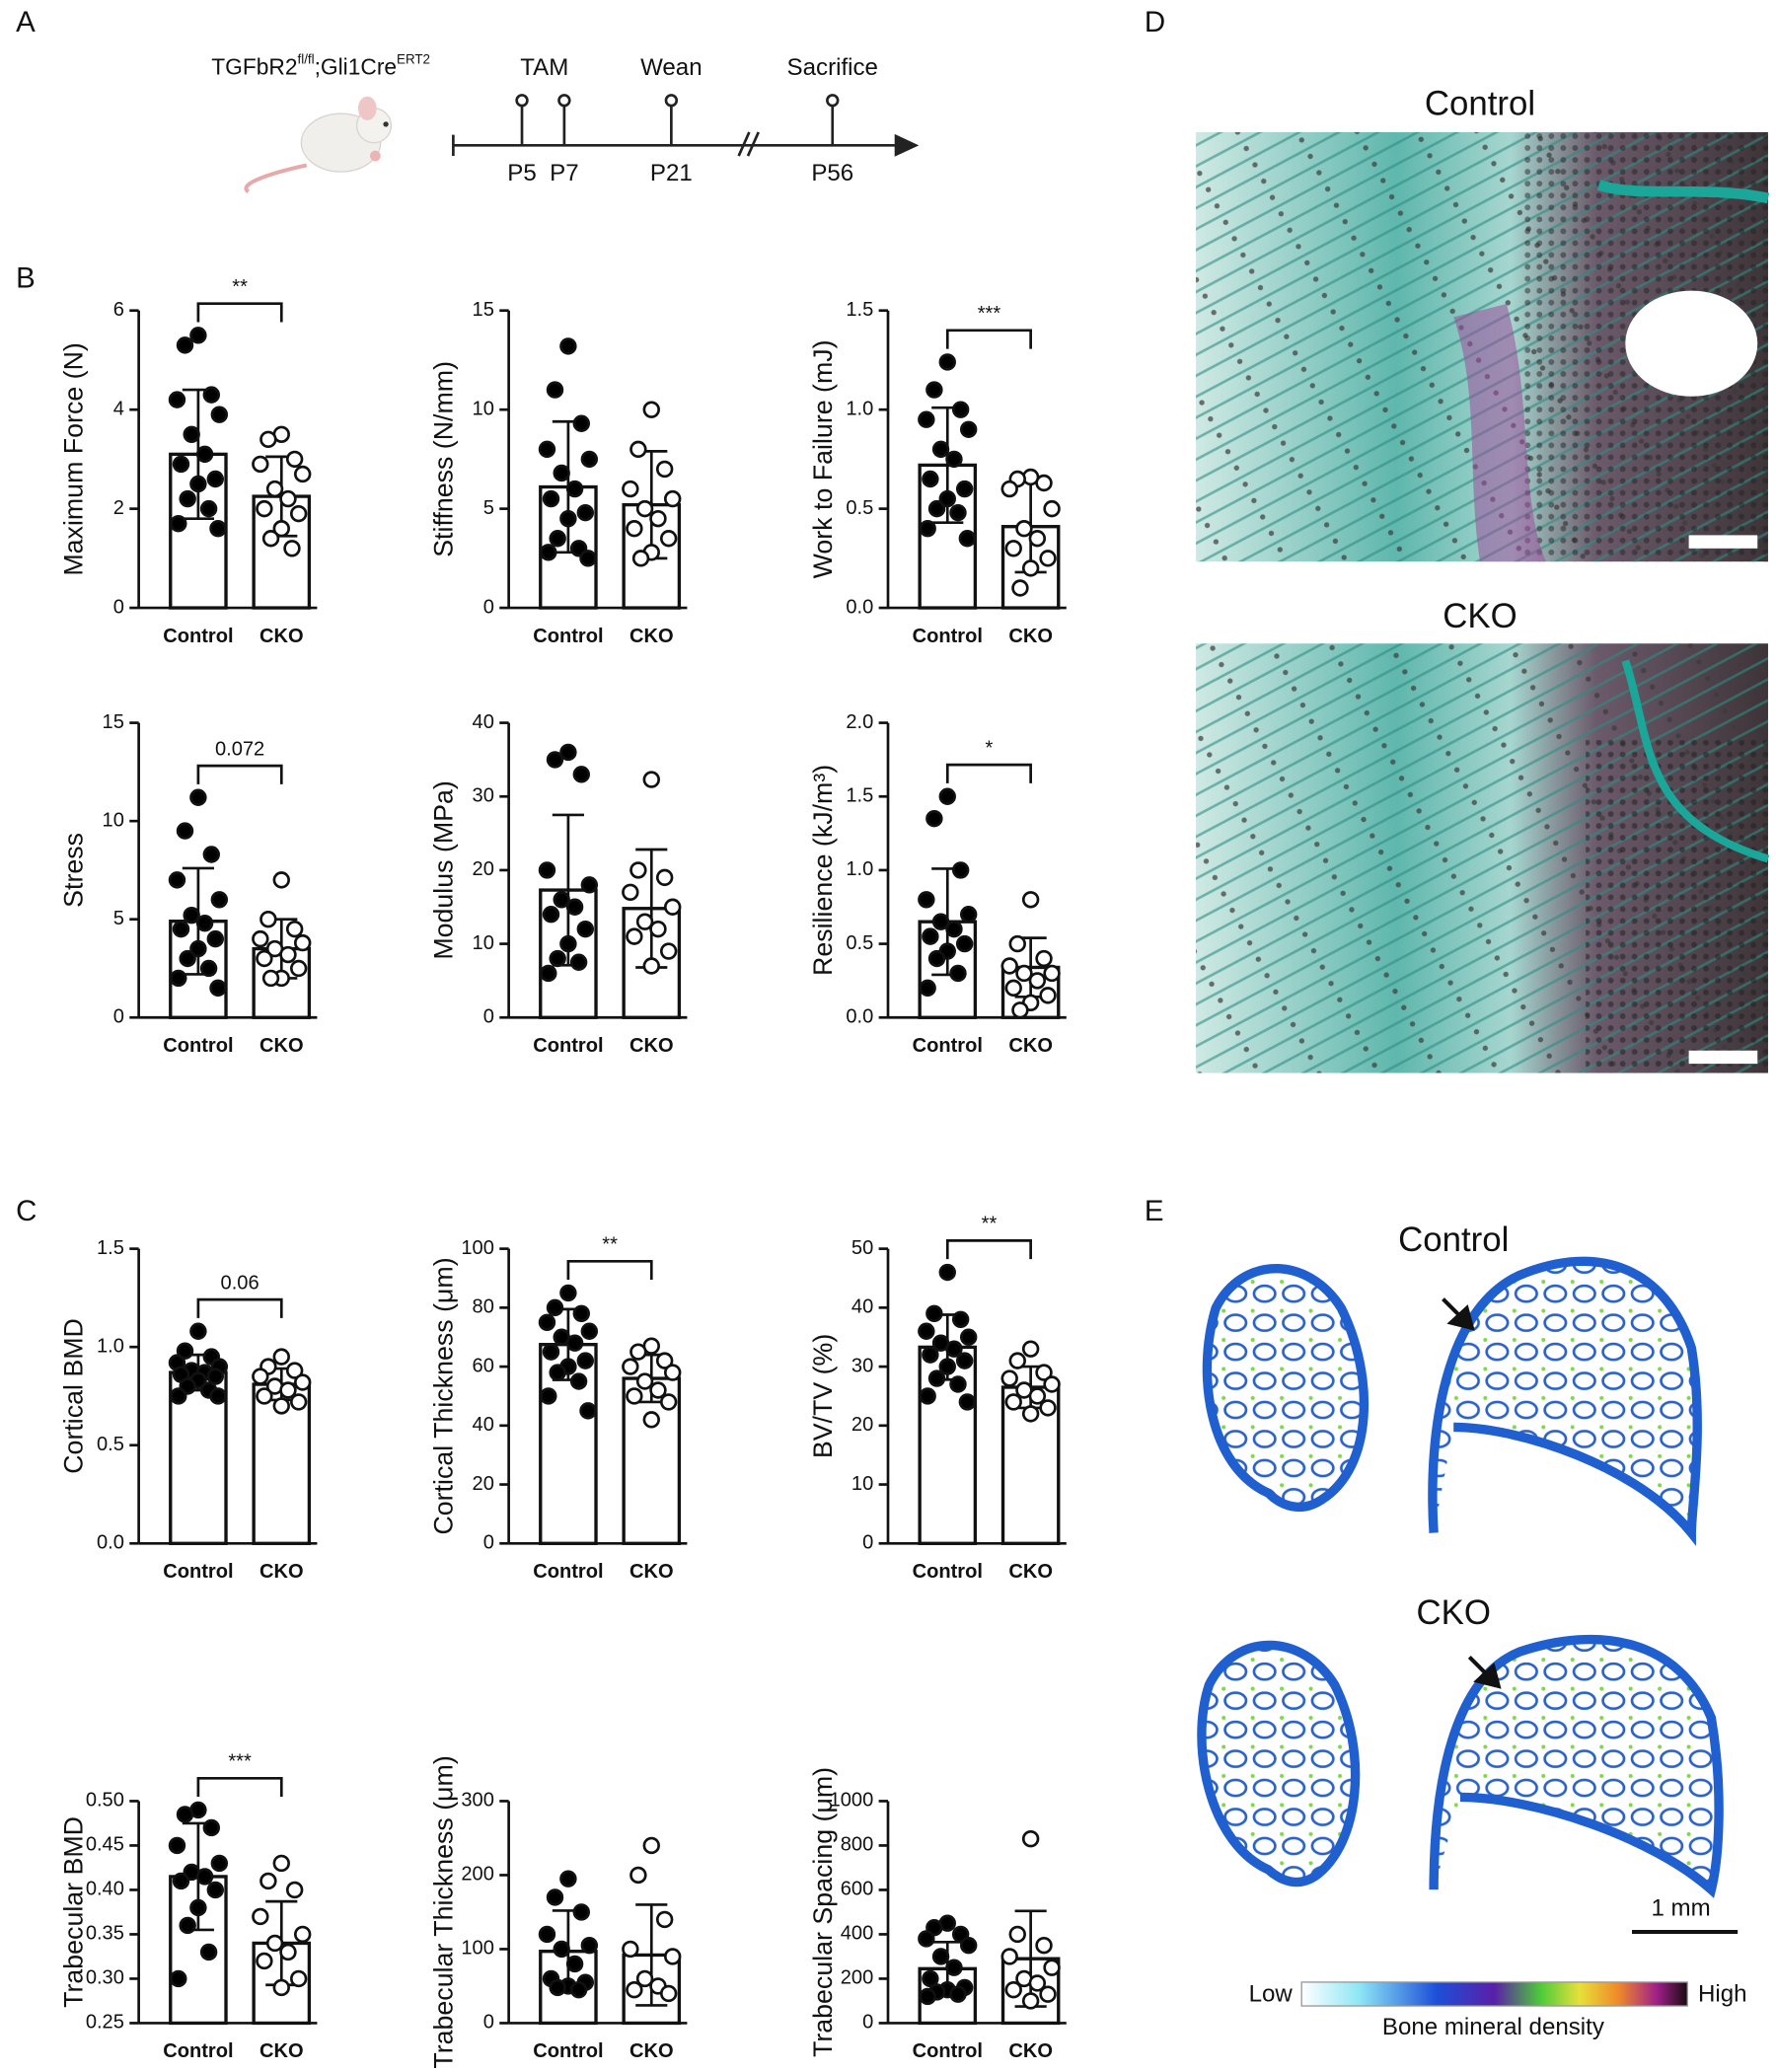 The width and height of the screenshot is (1776, 2072). What do you see at coordinates (990, 314) in the screenshot?
I see `significance-label: ***` at bounding box center [990, 314].